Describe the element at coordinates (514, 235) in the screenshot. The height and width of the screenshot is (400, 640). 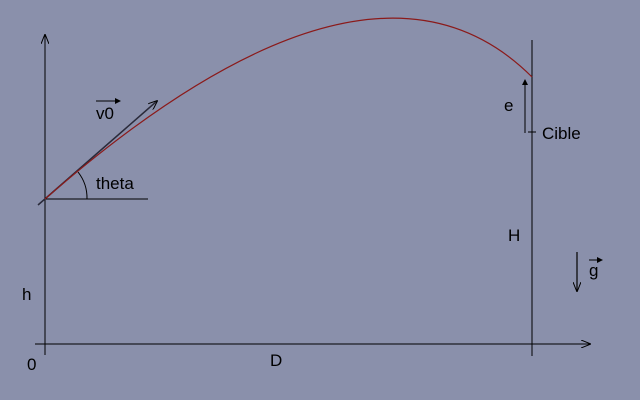
I see `h-upper-label: H` at that location.